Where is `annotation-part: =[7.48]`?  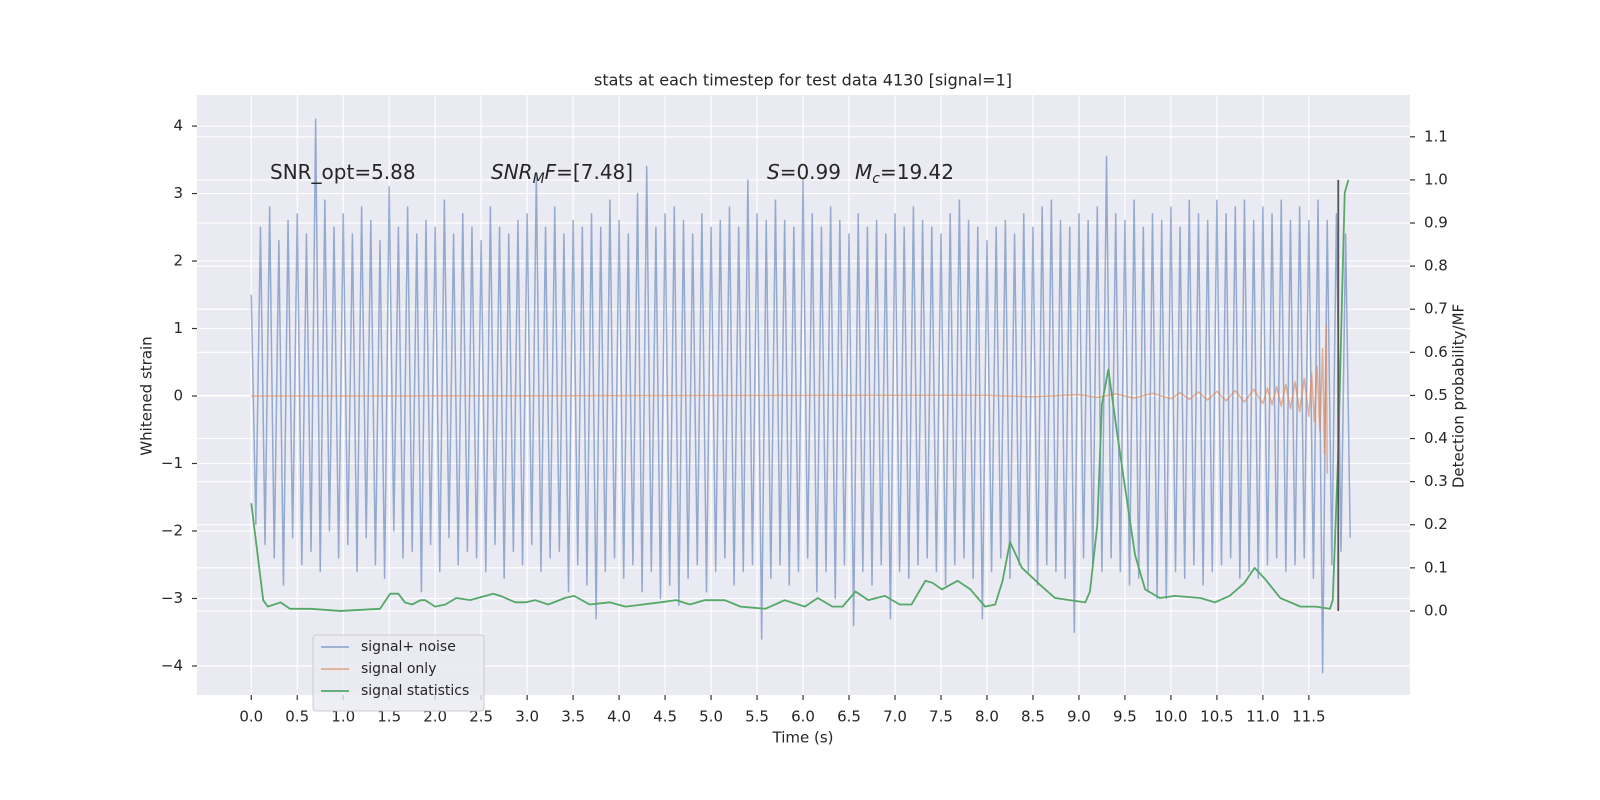 annotation-part: =[7.48] is located at coordinates (594, 172).